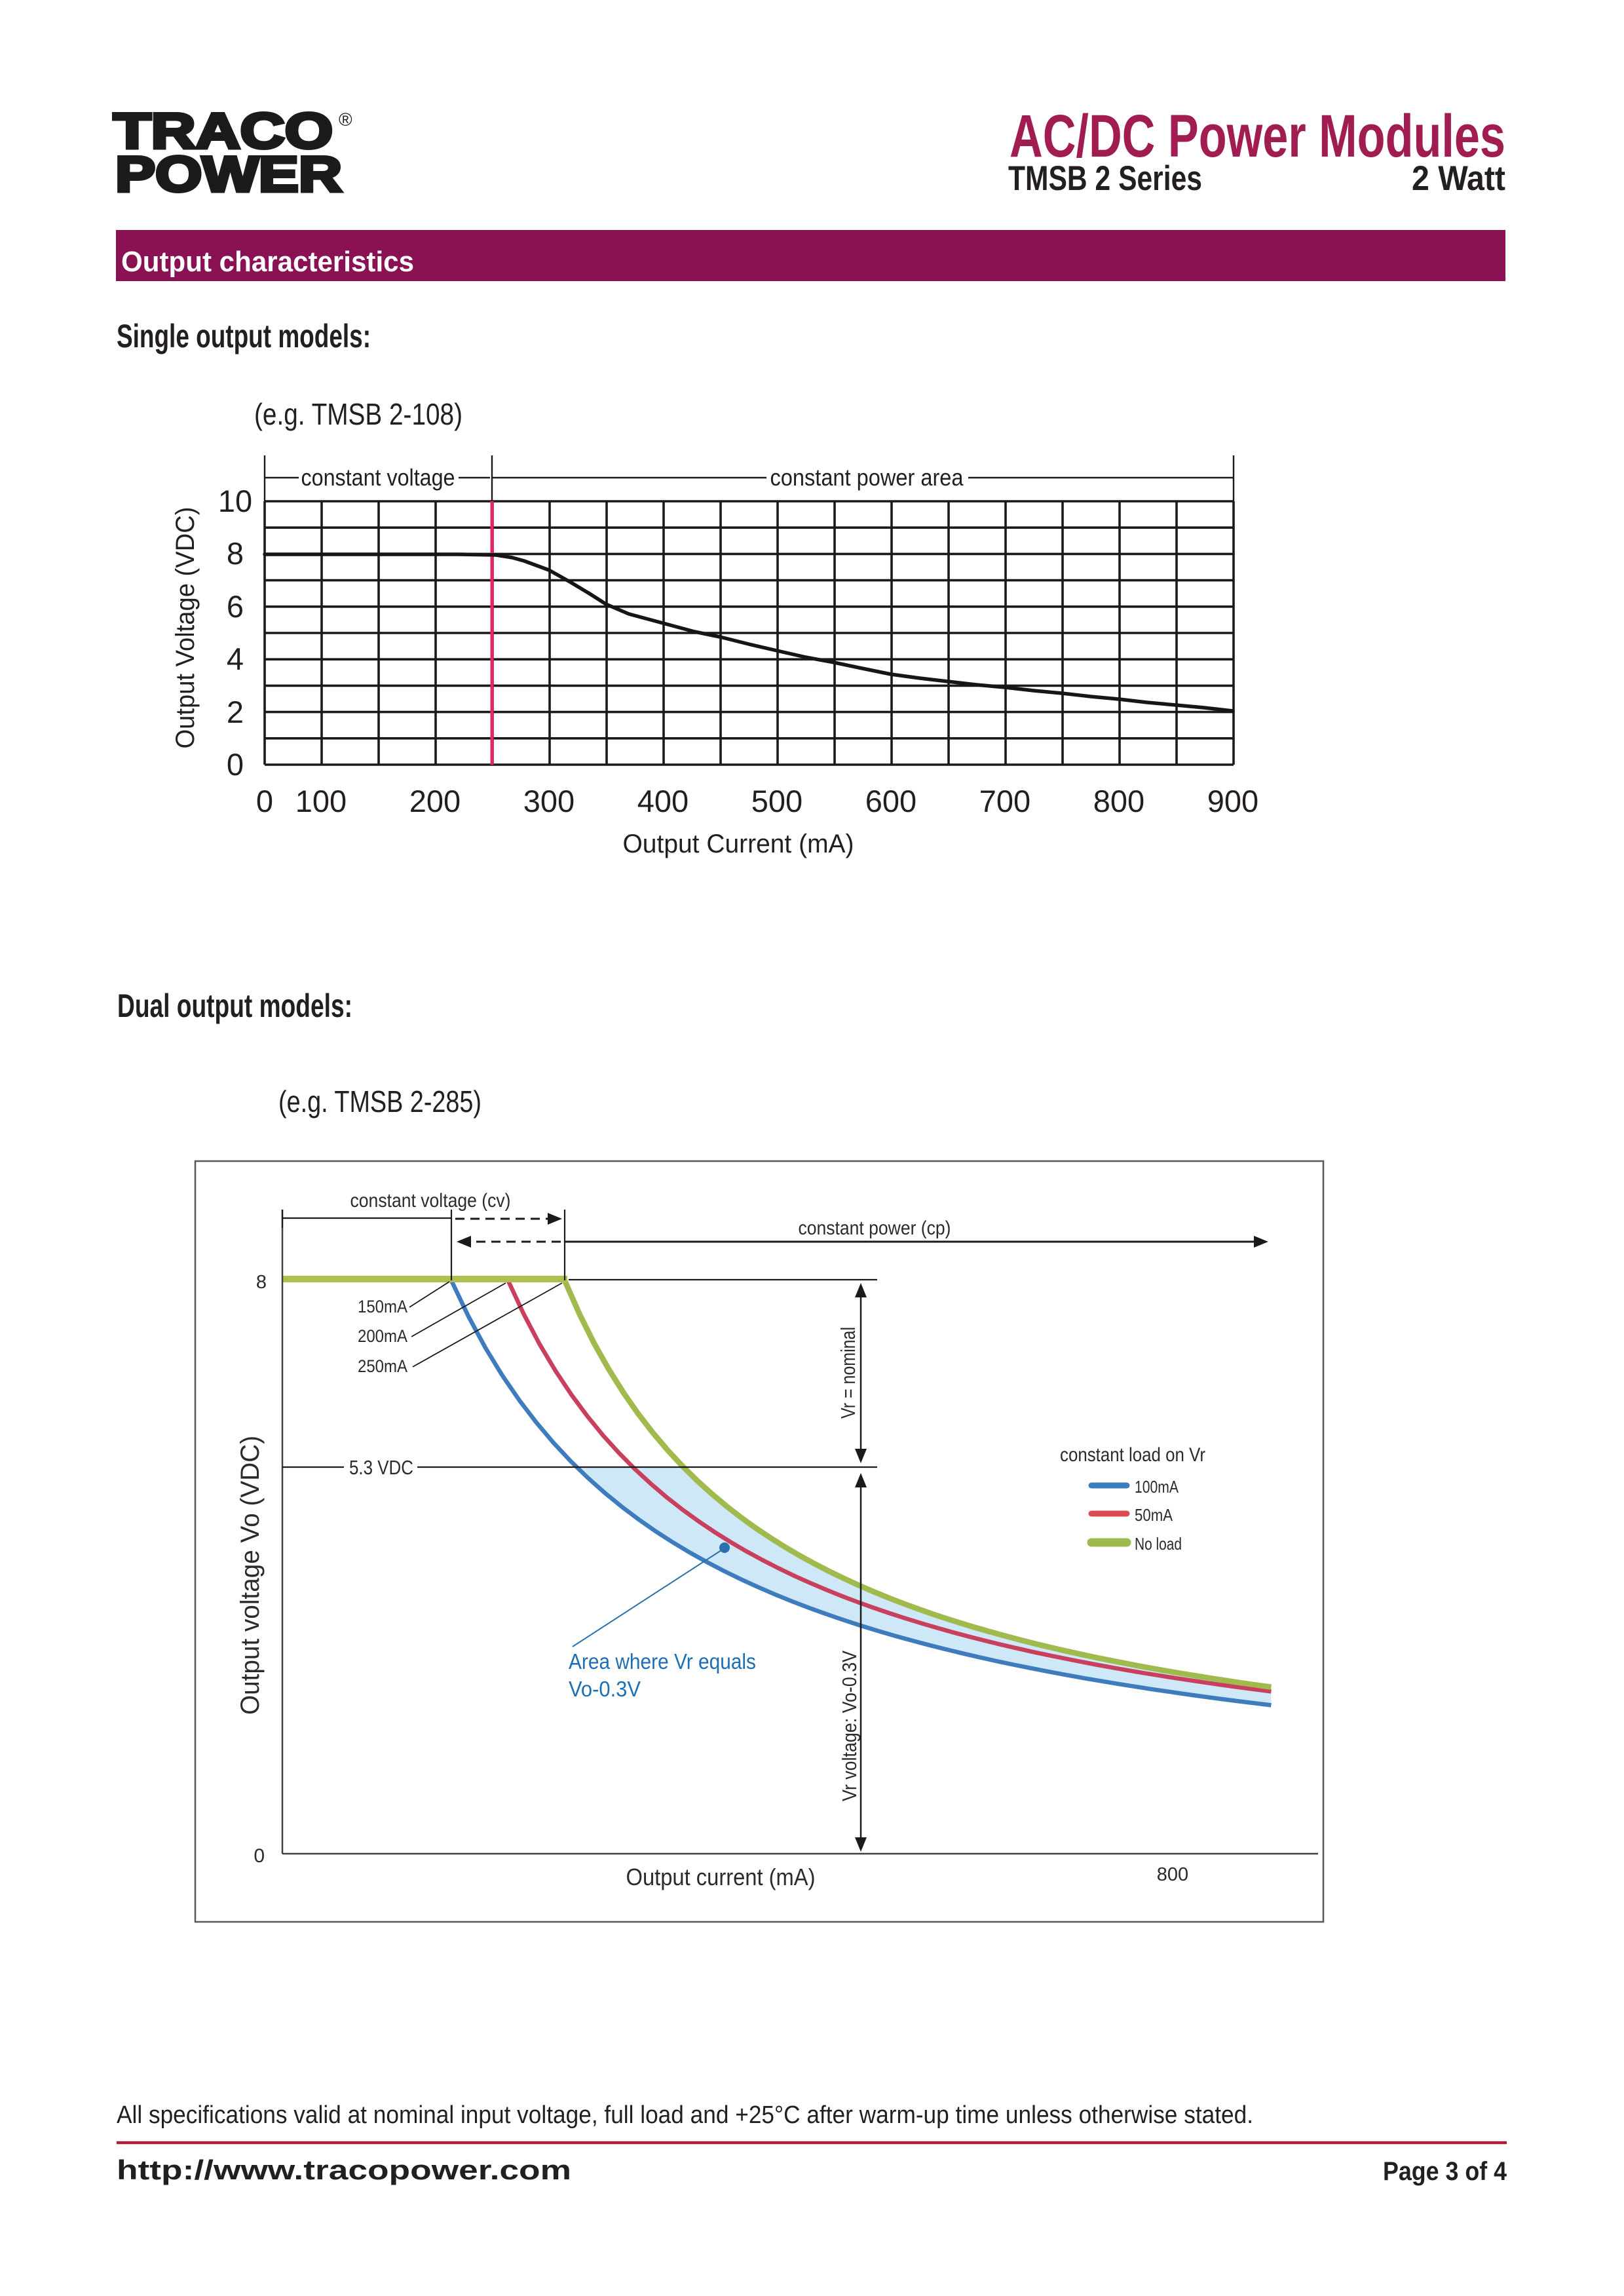  What do you see at coordinates (1157, 1487) in the screenshot?
I see `svg-text: 100mA` at bounding box center [1157, 1487].